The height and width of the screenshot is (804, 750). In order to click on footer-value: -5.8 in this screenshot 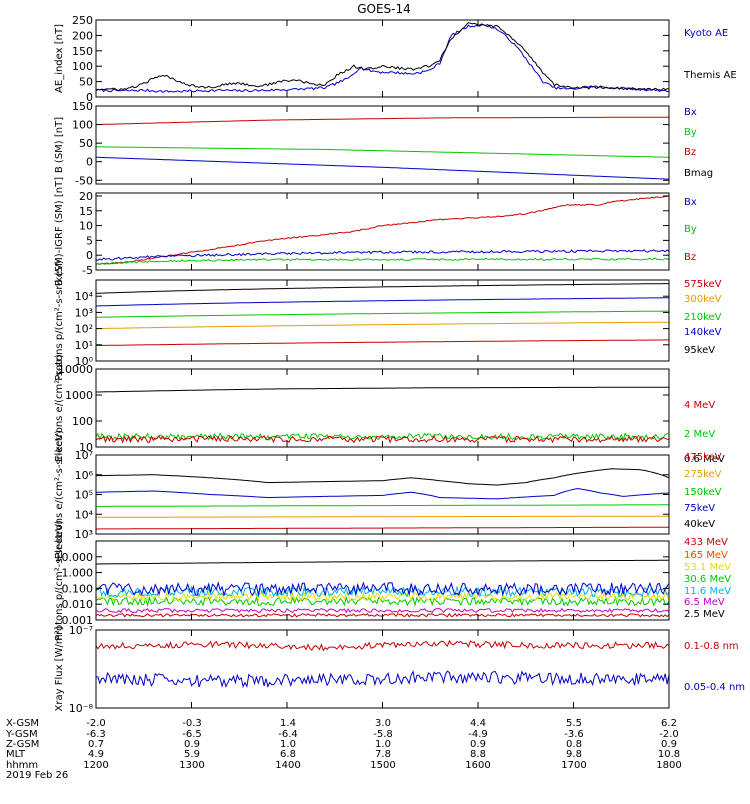, I will do `click(383, 734)`.